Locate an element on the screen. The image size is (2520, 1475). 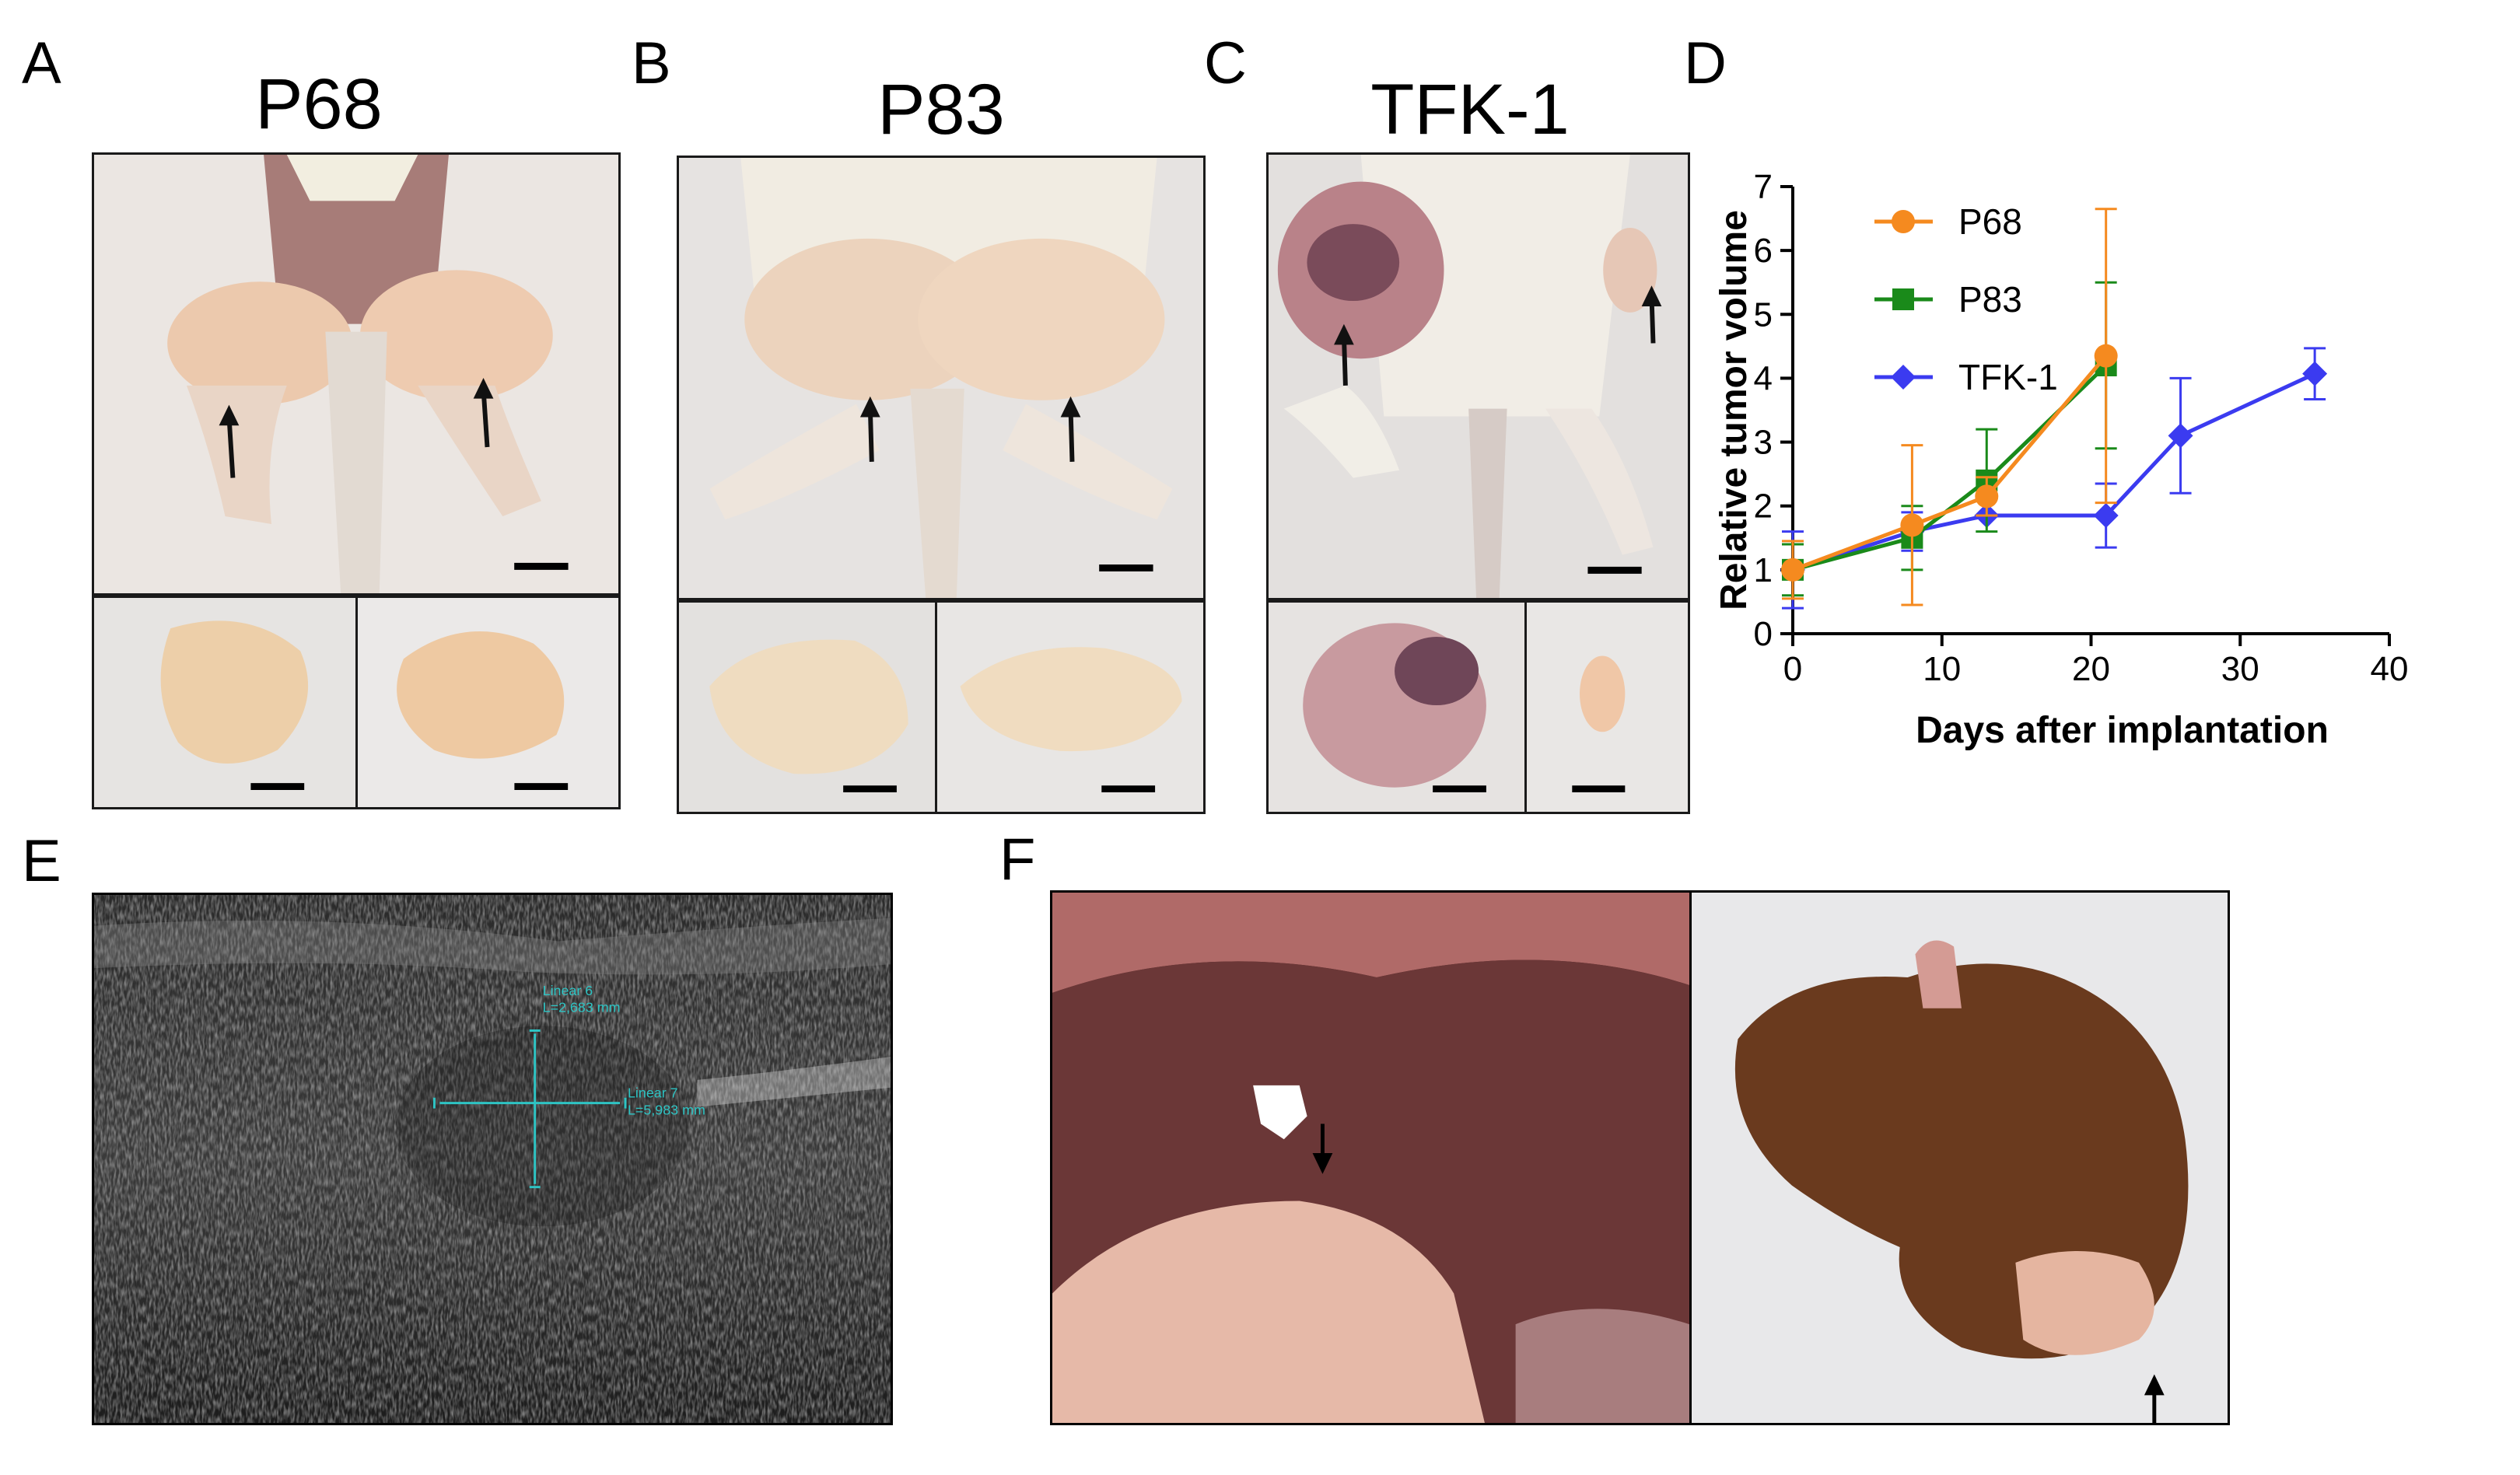
y-tick-label: 3 is located at coordinates (1764, 443).